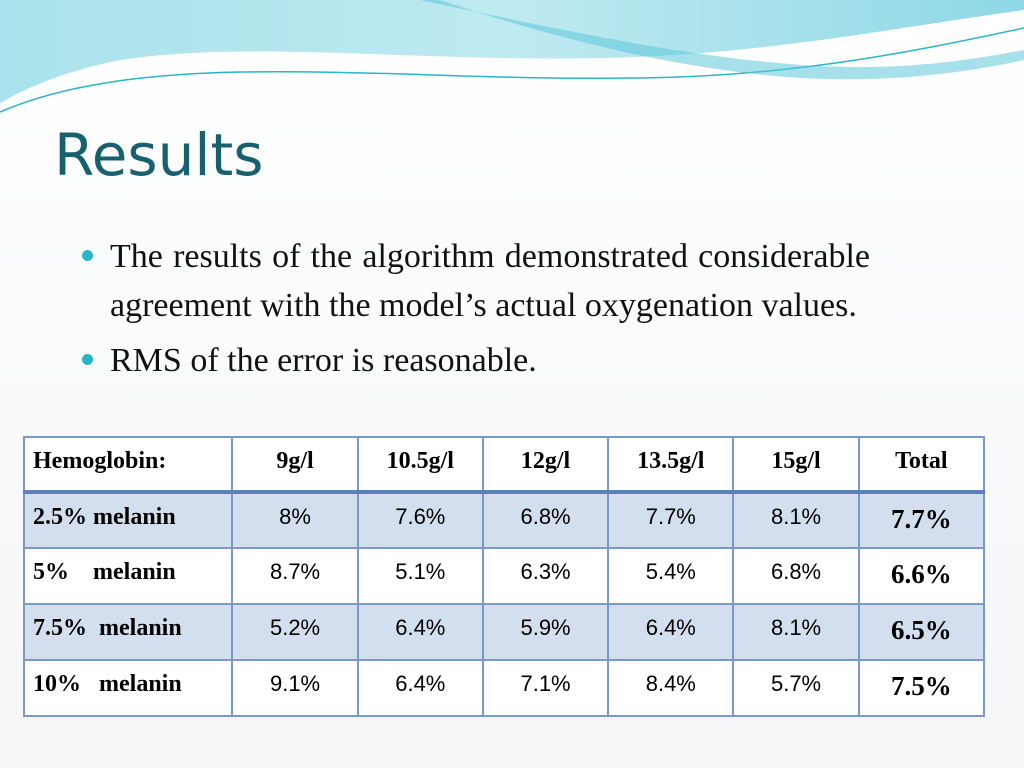 Image resolution: width=1024 pixels, height=768 pixels. What do you see at coordinates (128, 688) in the screenshot?
I see `row-label: 10% melanin` at bounding box center [128, 688].